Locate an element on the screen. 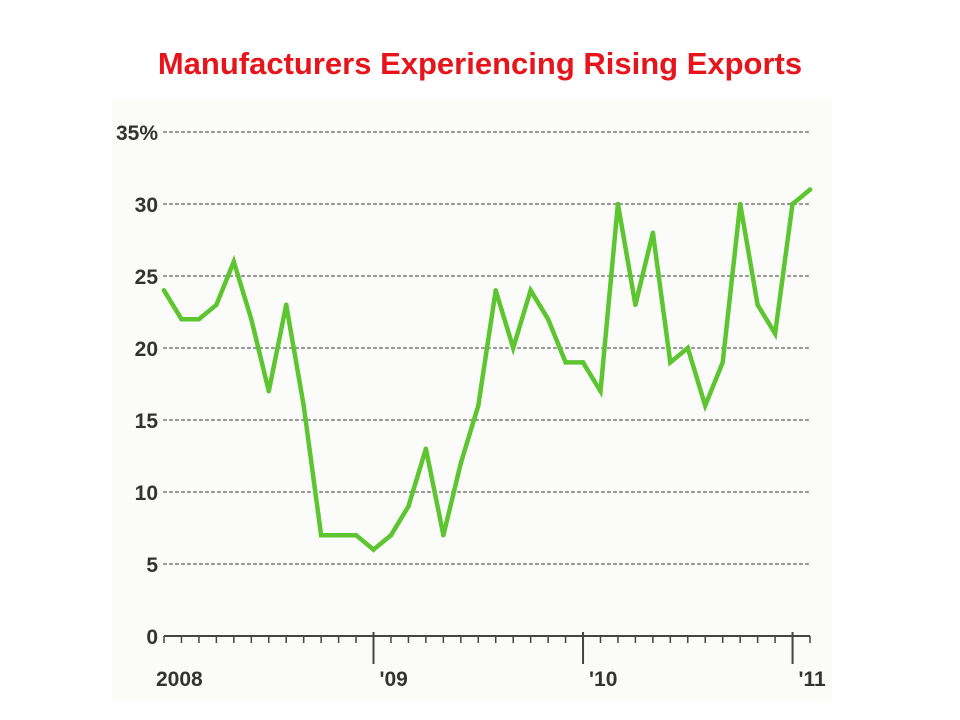 The width and height of the screenshot is (960, 720). y-tick-label: 30 is located at coordinates (146, 205).